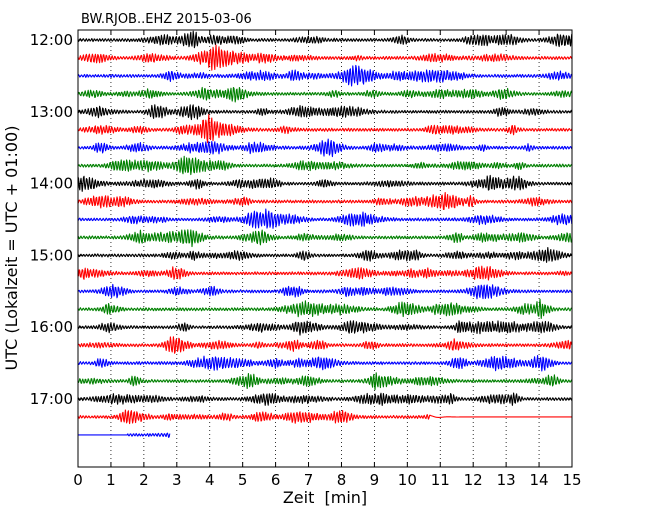 Image resolution: width=650 pixels, height=520 pixels. What do you see at coordinates (243, 480) in the screenshot?
I see `x-tick-label: 5` at bounding box center [243, 480].